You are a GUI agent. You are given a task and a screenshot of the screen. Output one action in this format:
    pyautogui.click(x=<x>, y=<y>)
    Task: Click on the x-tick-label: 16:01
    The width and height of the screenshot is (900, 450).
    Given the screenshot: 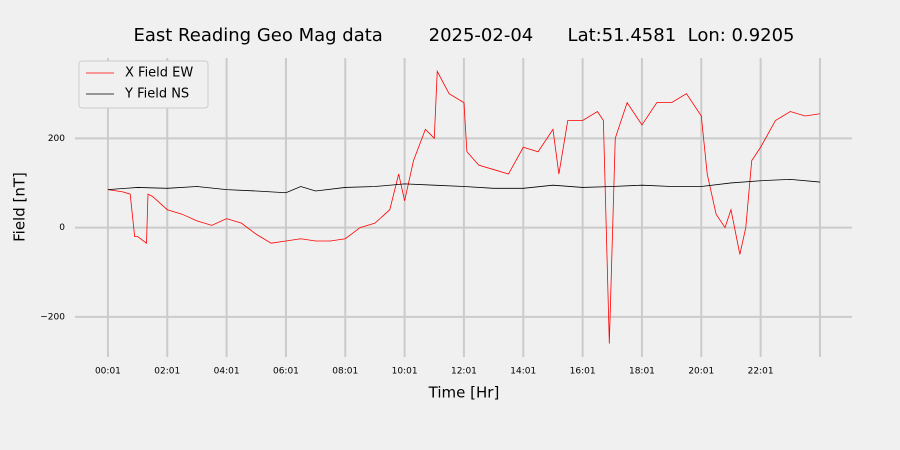 What is the action you would take?
    pyautogui.click(x=583, y=372)
    